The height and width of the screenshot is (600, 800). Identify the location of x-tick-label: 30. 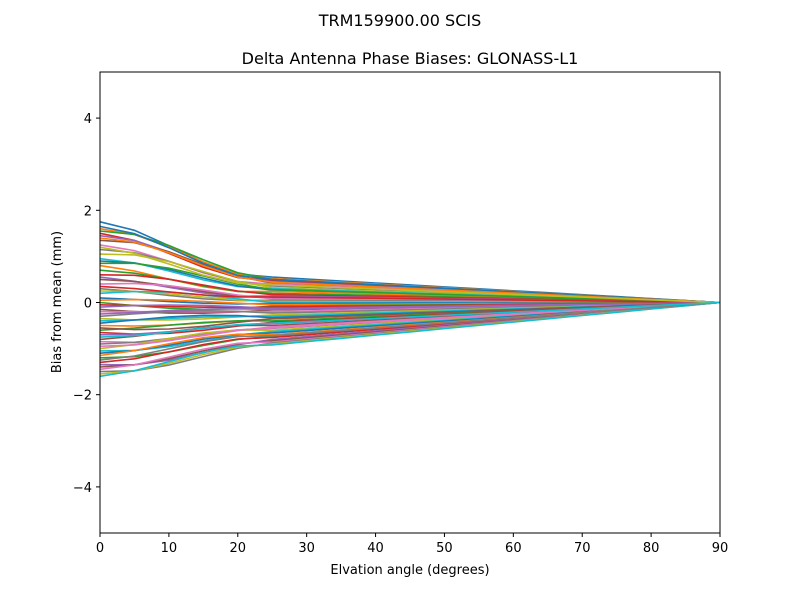
(306, 548).